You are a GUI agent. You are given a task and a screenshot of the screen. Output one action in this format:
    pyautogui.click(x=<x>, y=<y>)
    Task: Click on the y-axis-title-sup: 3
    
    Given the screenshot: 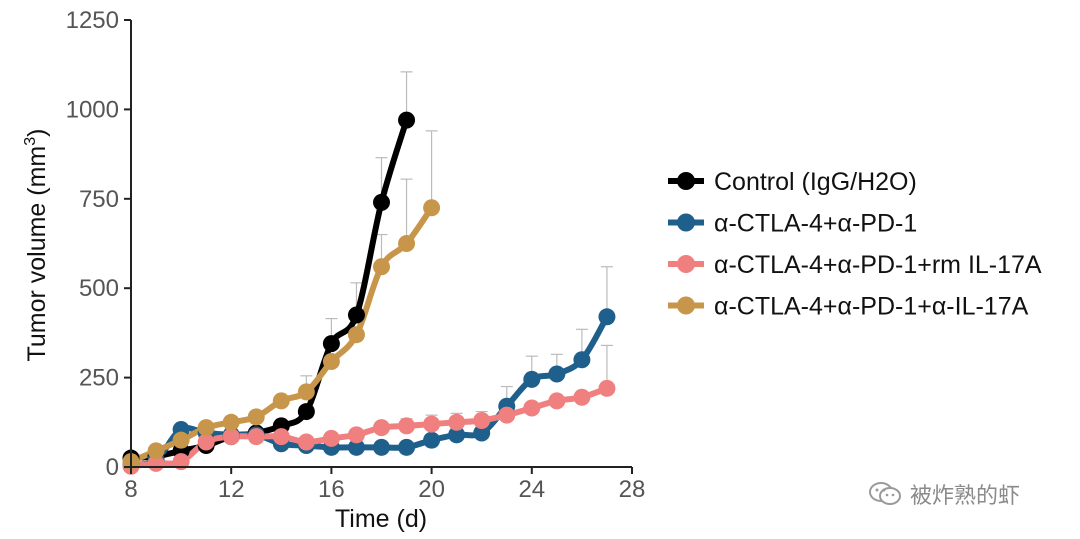 What is the action you would take?
    pyautogui.click(x=30, y=141)
    